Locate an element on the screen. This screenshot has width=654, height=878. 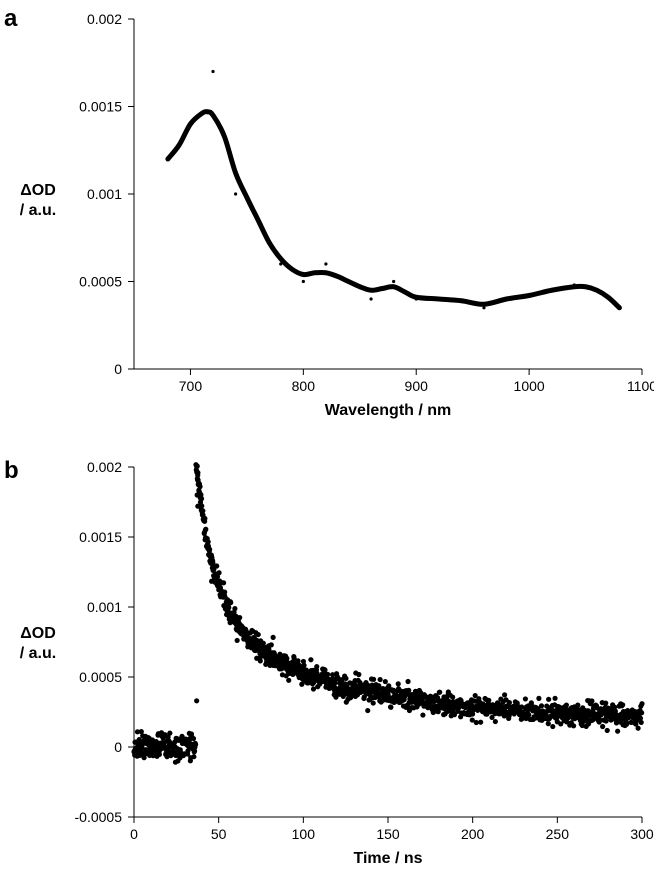
panel-label-b: b is located at coordinates (11, 470).